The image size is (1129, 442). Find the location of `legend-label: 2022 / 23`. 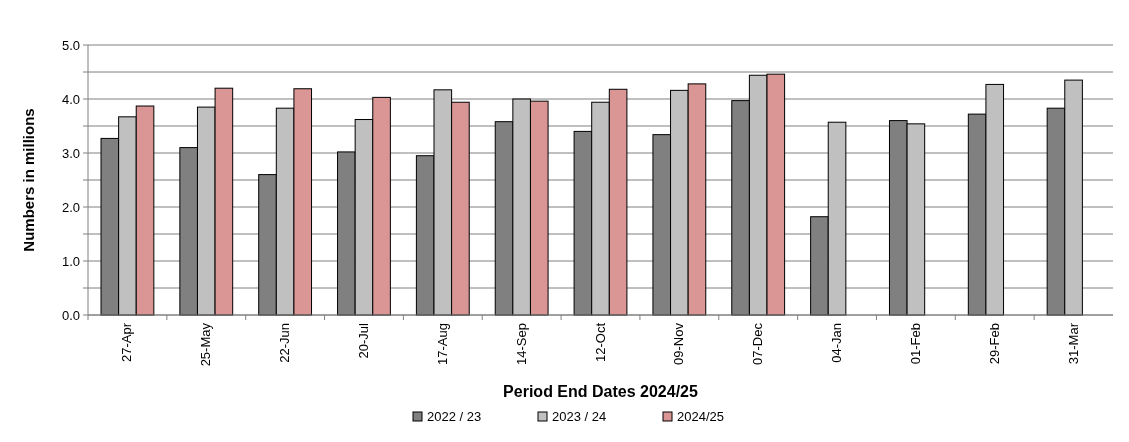

legend-label: 2022 / 23 is located at coordinates (454, 416).